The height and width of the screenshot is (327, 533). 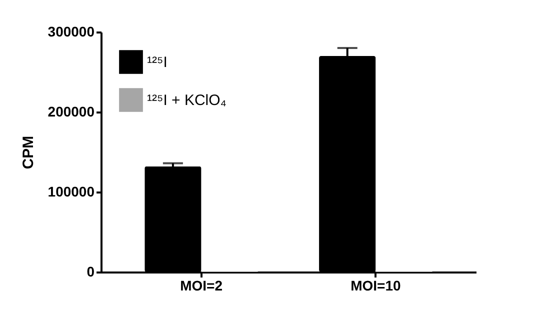 I want to click on y-tick-label: 100000, so click(x=71, y=192).